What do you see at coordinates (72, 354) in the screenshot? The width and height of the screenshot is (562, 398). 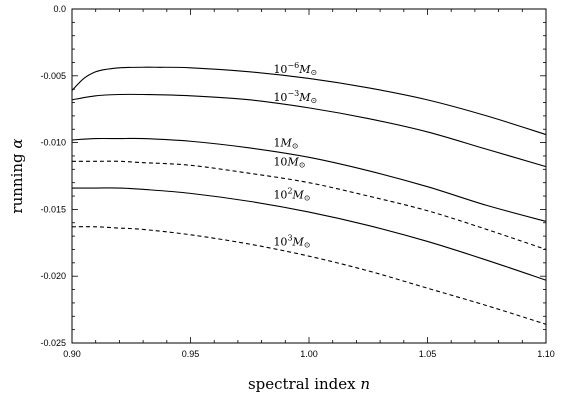 I see `x-tick-label: 0.90` at bounding box center [72, 354].